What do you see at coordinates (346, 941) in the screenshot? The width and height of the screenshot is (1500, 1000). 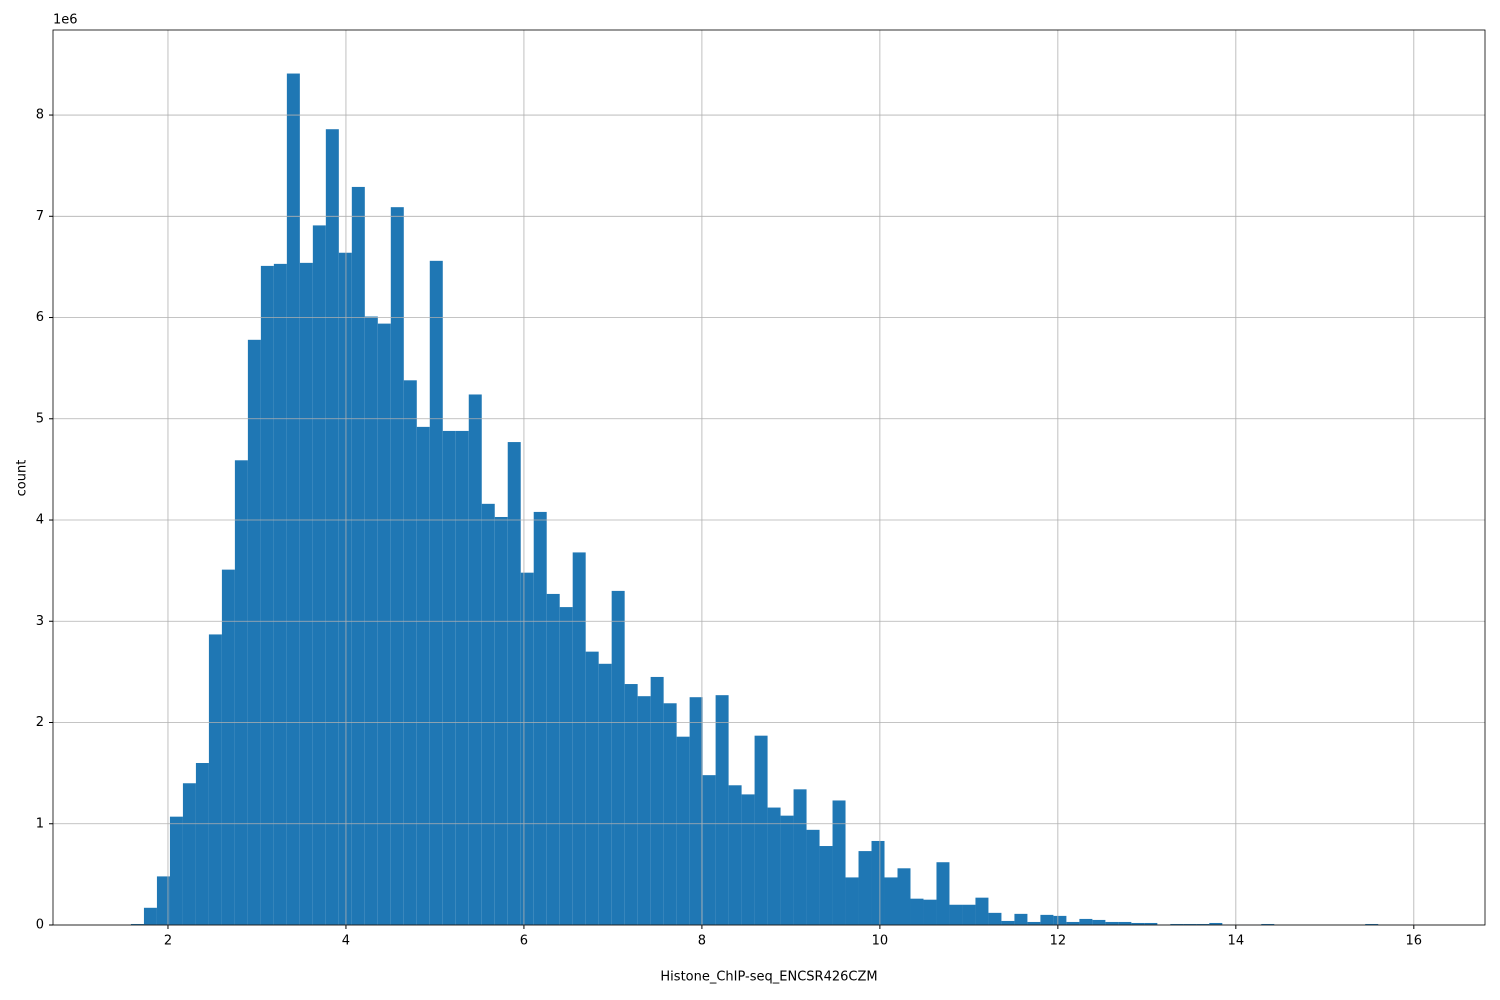 I see `x-tick-label: 4` at bounding box center [346, 941].